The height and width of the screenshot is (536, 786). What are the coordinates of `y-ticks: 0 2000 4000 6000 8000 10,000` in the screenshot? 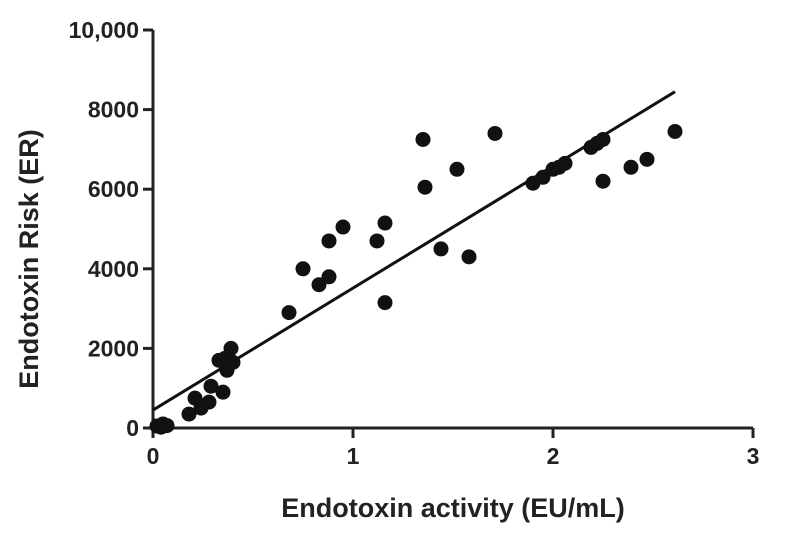 It's located at (111, 229).